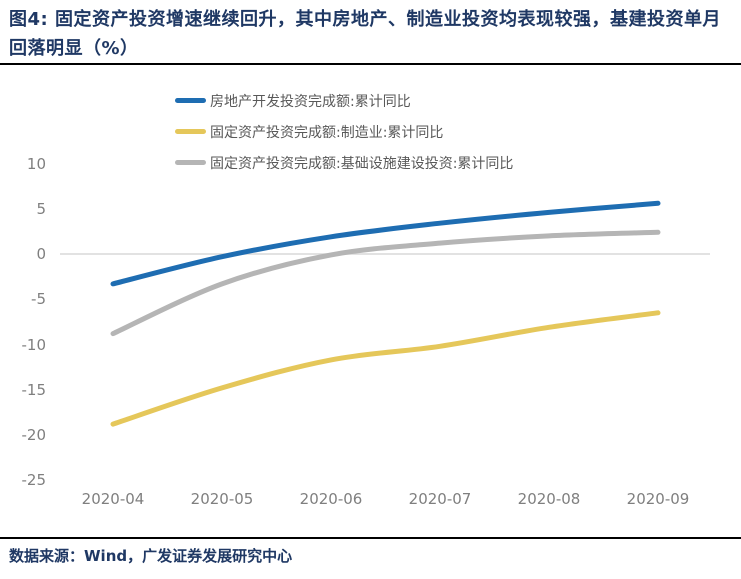  Describe the element at coordinates (113, 499) in the screenshot. I see `x-axis-tick-label: 2020-04` at that location.